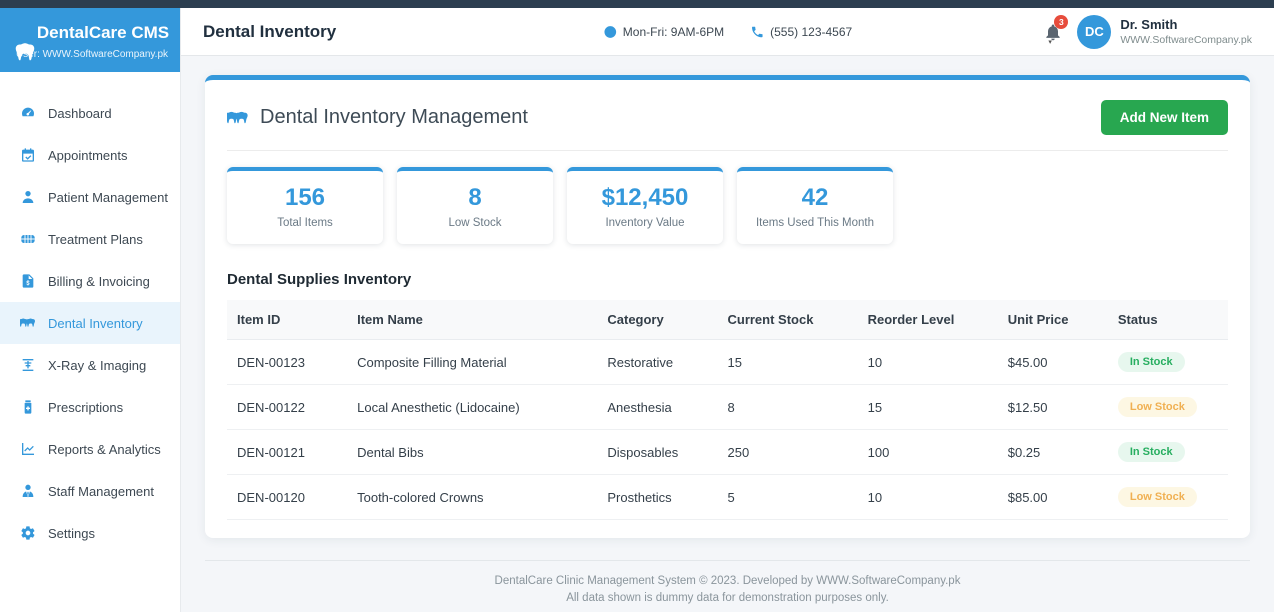 This screenshot has width=1274, height=612. I want to click on cell-category: Prosthetics, so click(657, 497).